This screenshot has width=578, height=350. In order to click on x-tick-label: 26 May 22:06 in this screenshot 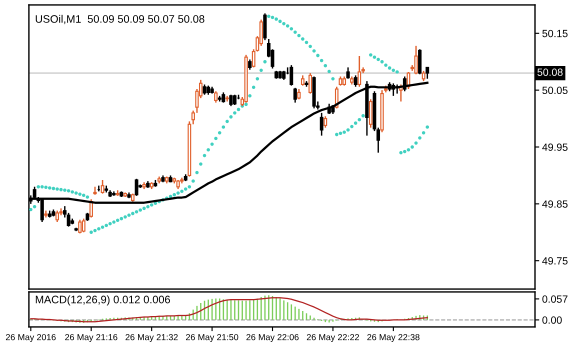, I will do `click(272, 338)`.